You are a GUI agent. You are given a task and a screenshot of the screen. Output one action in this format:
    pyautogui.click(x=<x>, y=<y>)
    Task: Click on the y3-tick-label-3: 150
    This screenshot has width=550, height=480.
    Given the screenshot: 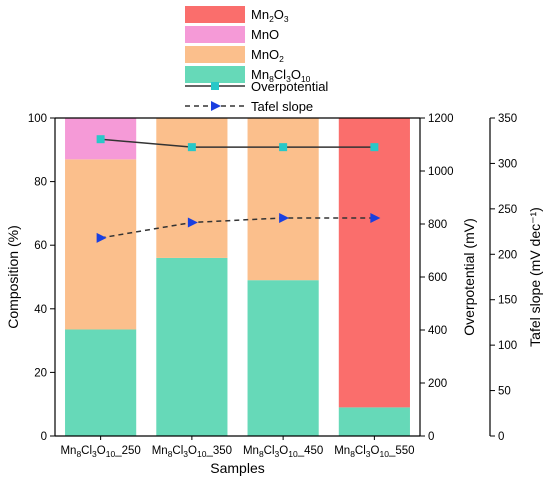 What is the action you would take?
    pyautogui.click(x=507, y=301)
    